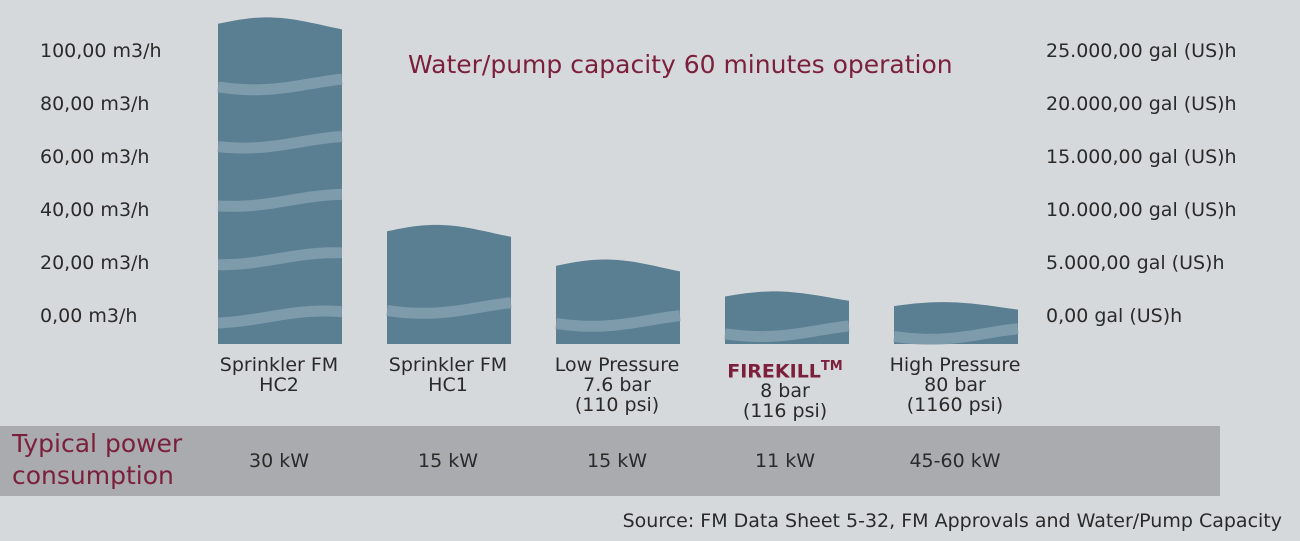  I want to click on category-label-line: 80 bar, so click(955, 385).